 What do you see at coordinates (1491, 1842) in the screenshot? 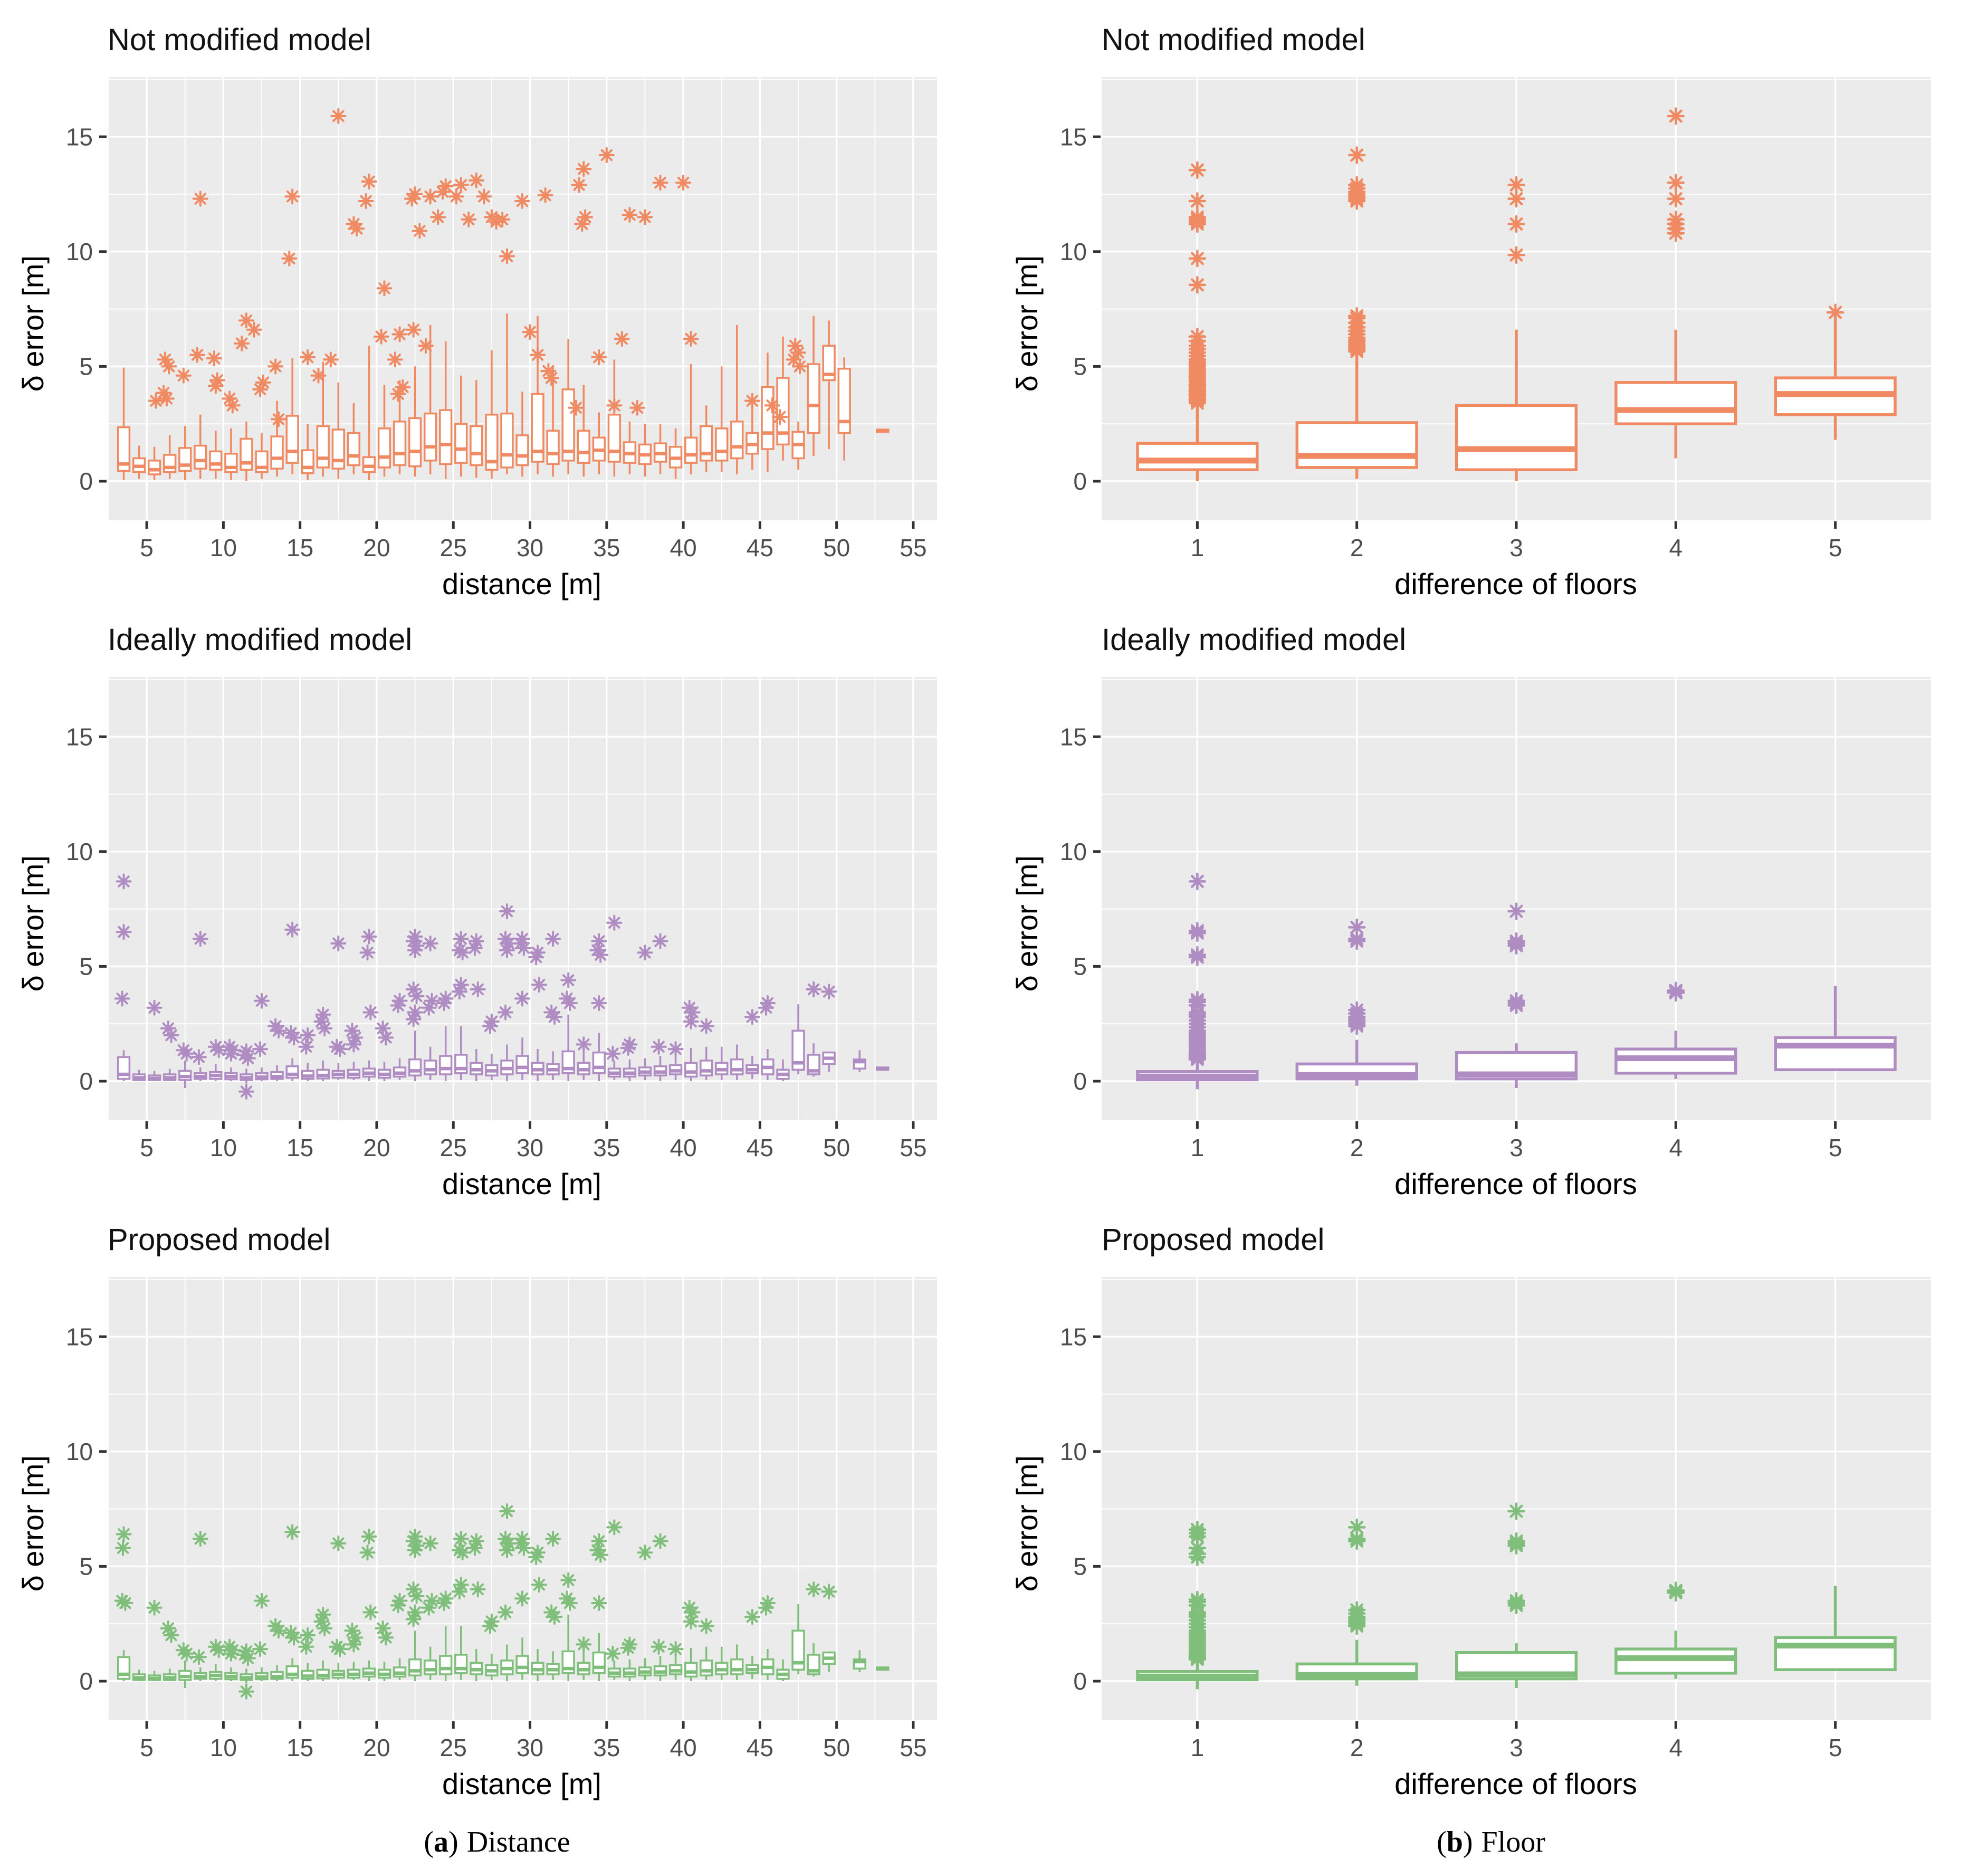
I see `caption-b: (b) Floor` at bounding box center [1491, 1842].